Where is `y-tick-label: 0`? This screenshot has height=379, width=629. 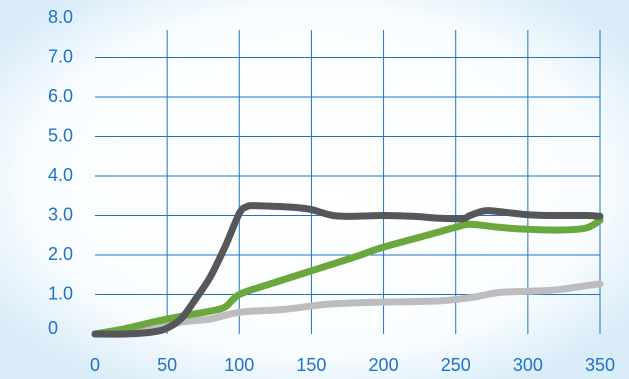 y-tick-label: 0 is located at coordinates (53, 328).